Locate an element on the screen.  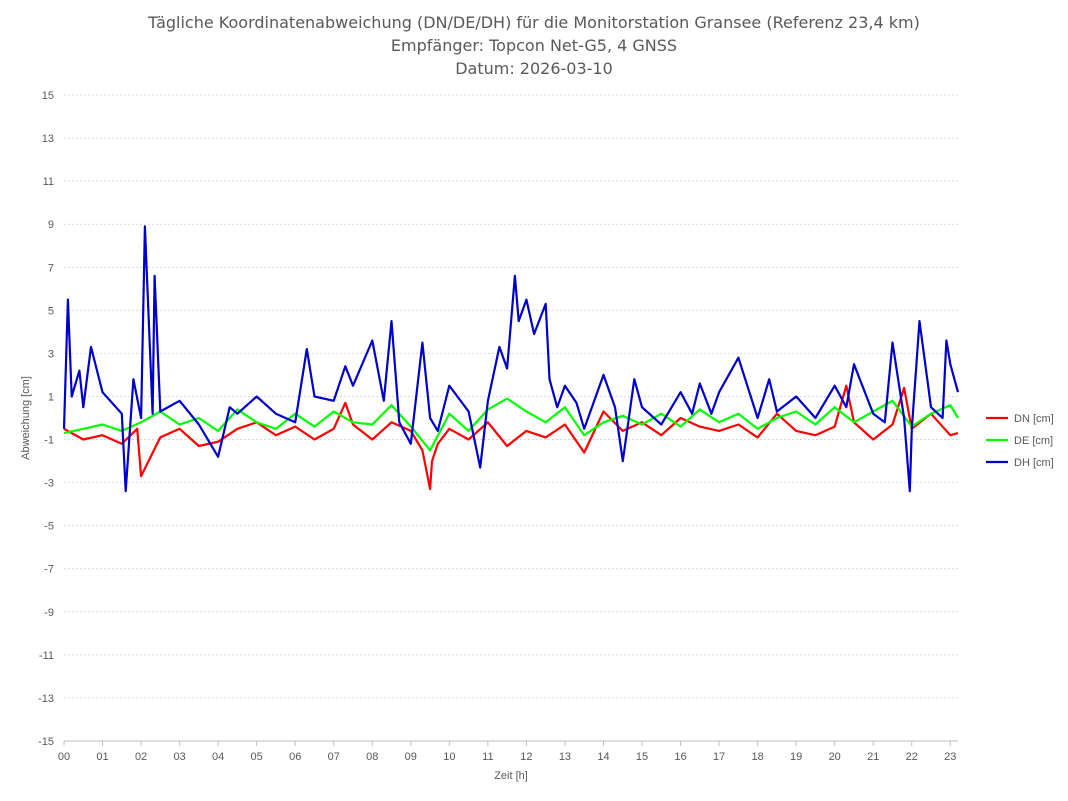
y-tick-label: -11 is located at coordinates (46, 656).